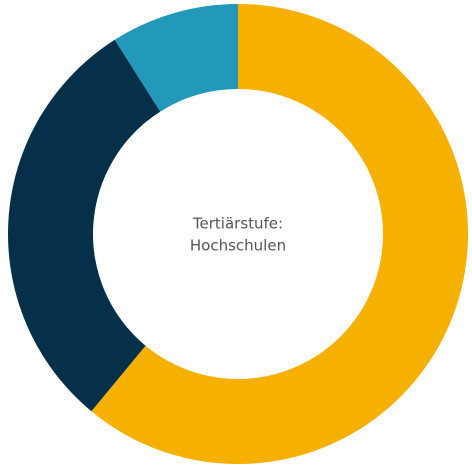  Describe the element at coordinates (238, 246) in the screenshot. I see `center-label: Hochschulen` at that location.